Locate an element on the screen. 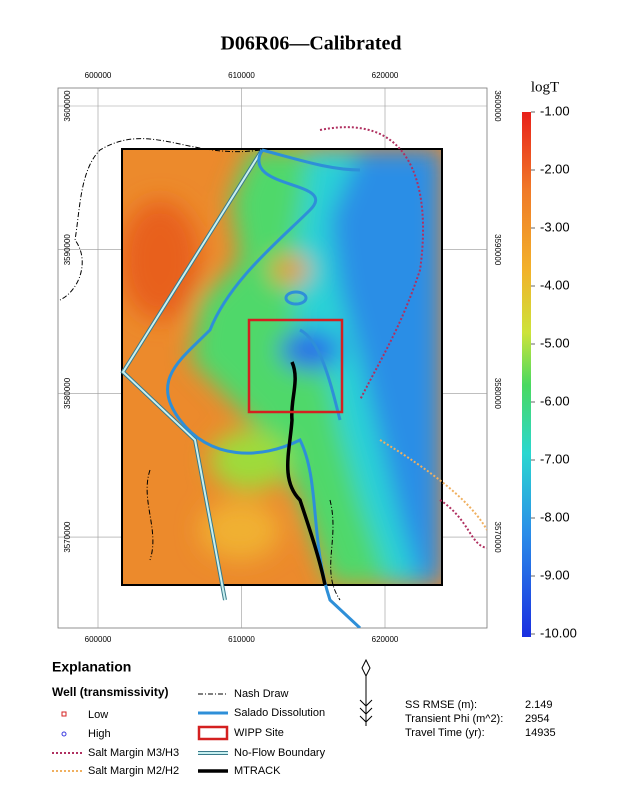  legend-label: No-Flow Boundary is located at coordinates (280, 753).